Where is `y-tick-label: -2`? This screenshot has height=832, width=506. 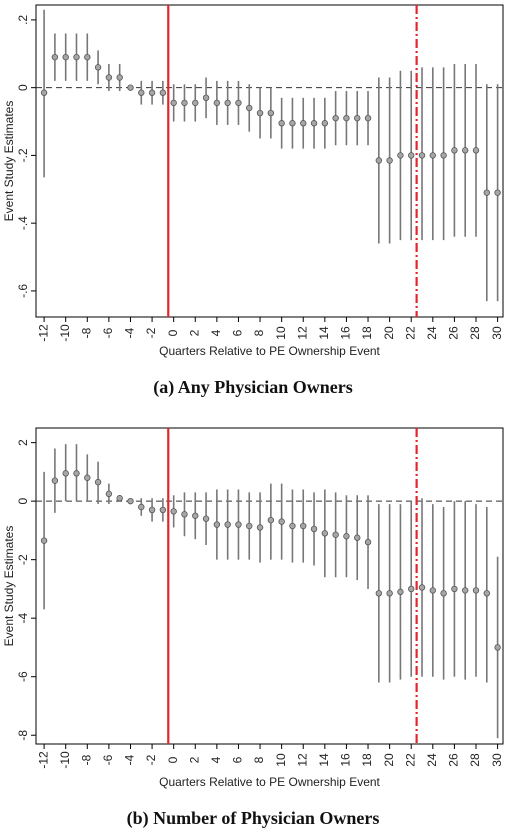
y-tick-label: -2 is located at coordinates (23, 559).